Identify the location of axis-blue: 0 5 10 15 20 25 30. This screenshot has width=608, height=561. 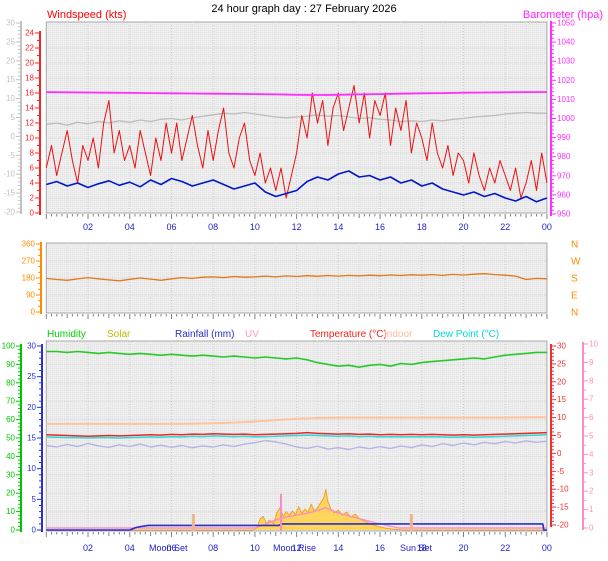
(35, 438).